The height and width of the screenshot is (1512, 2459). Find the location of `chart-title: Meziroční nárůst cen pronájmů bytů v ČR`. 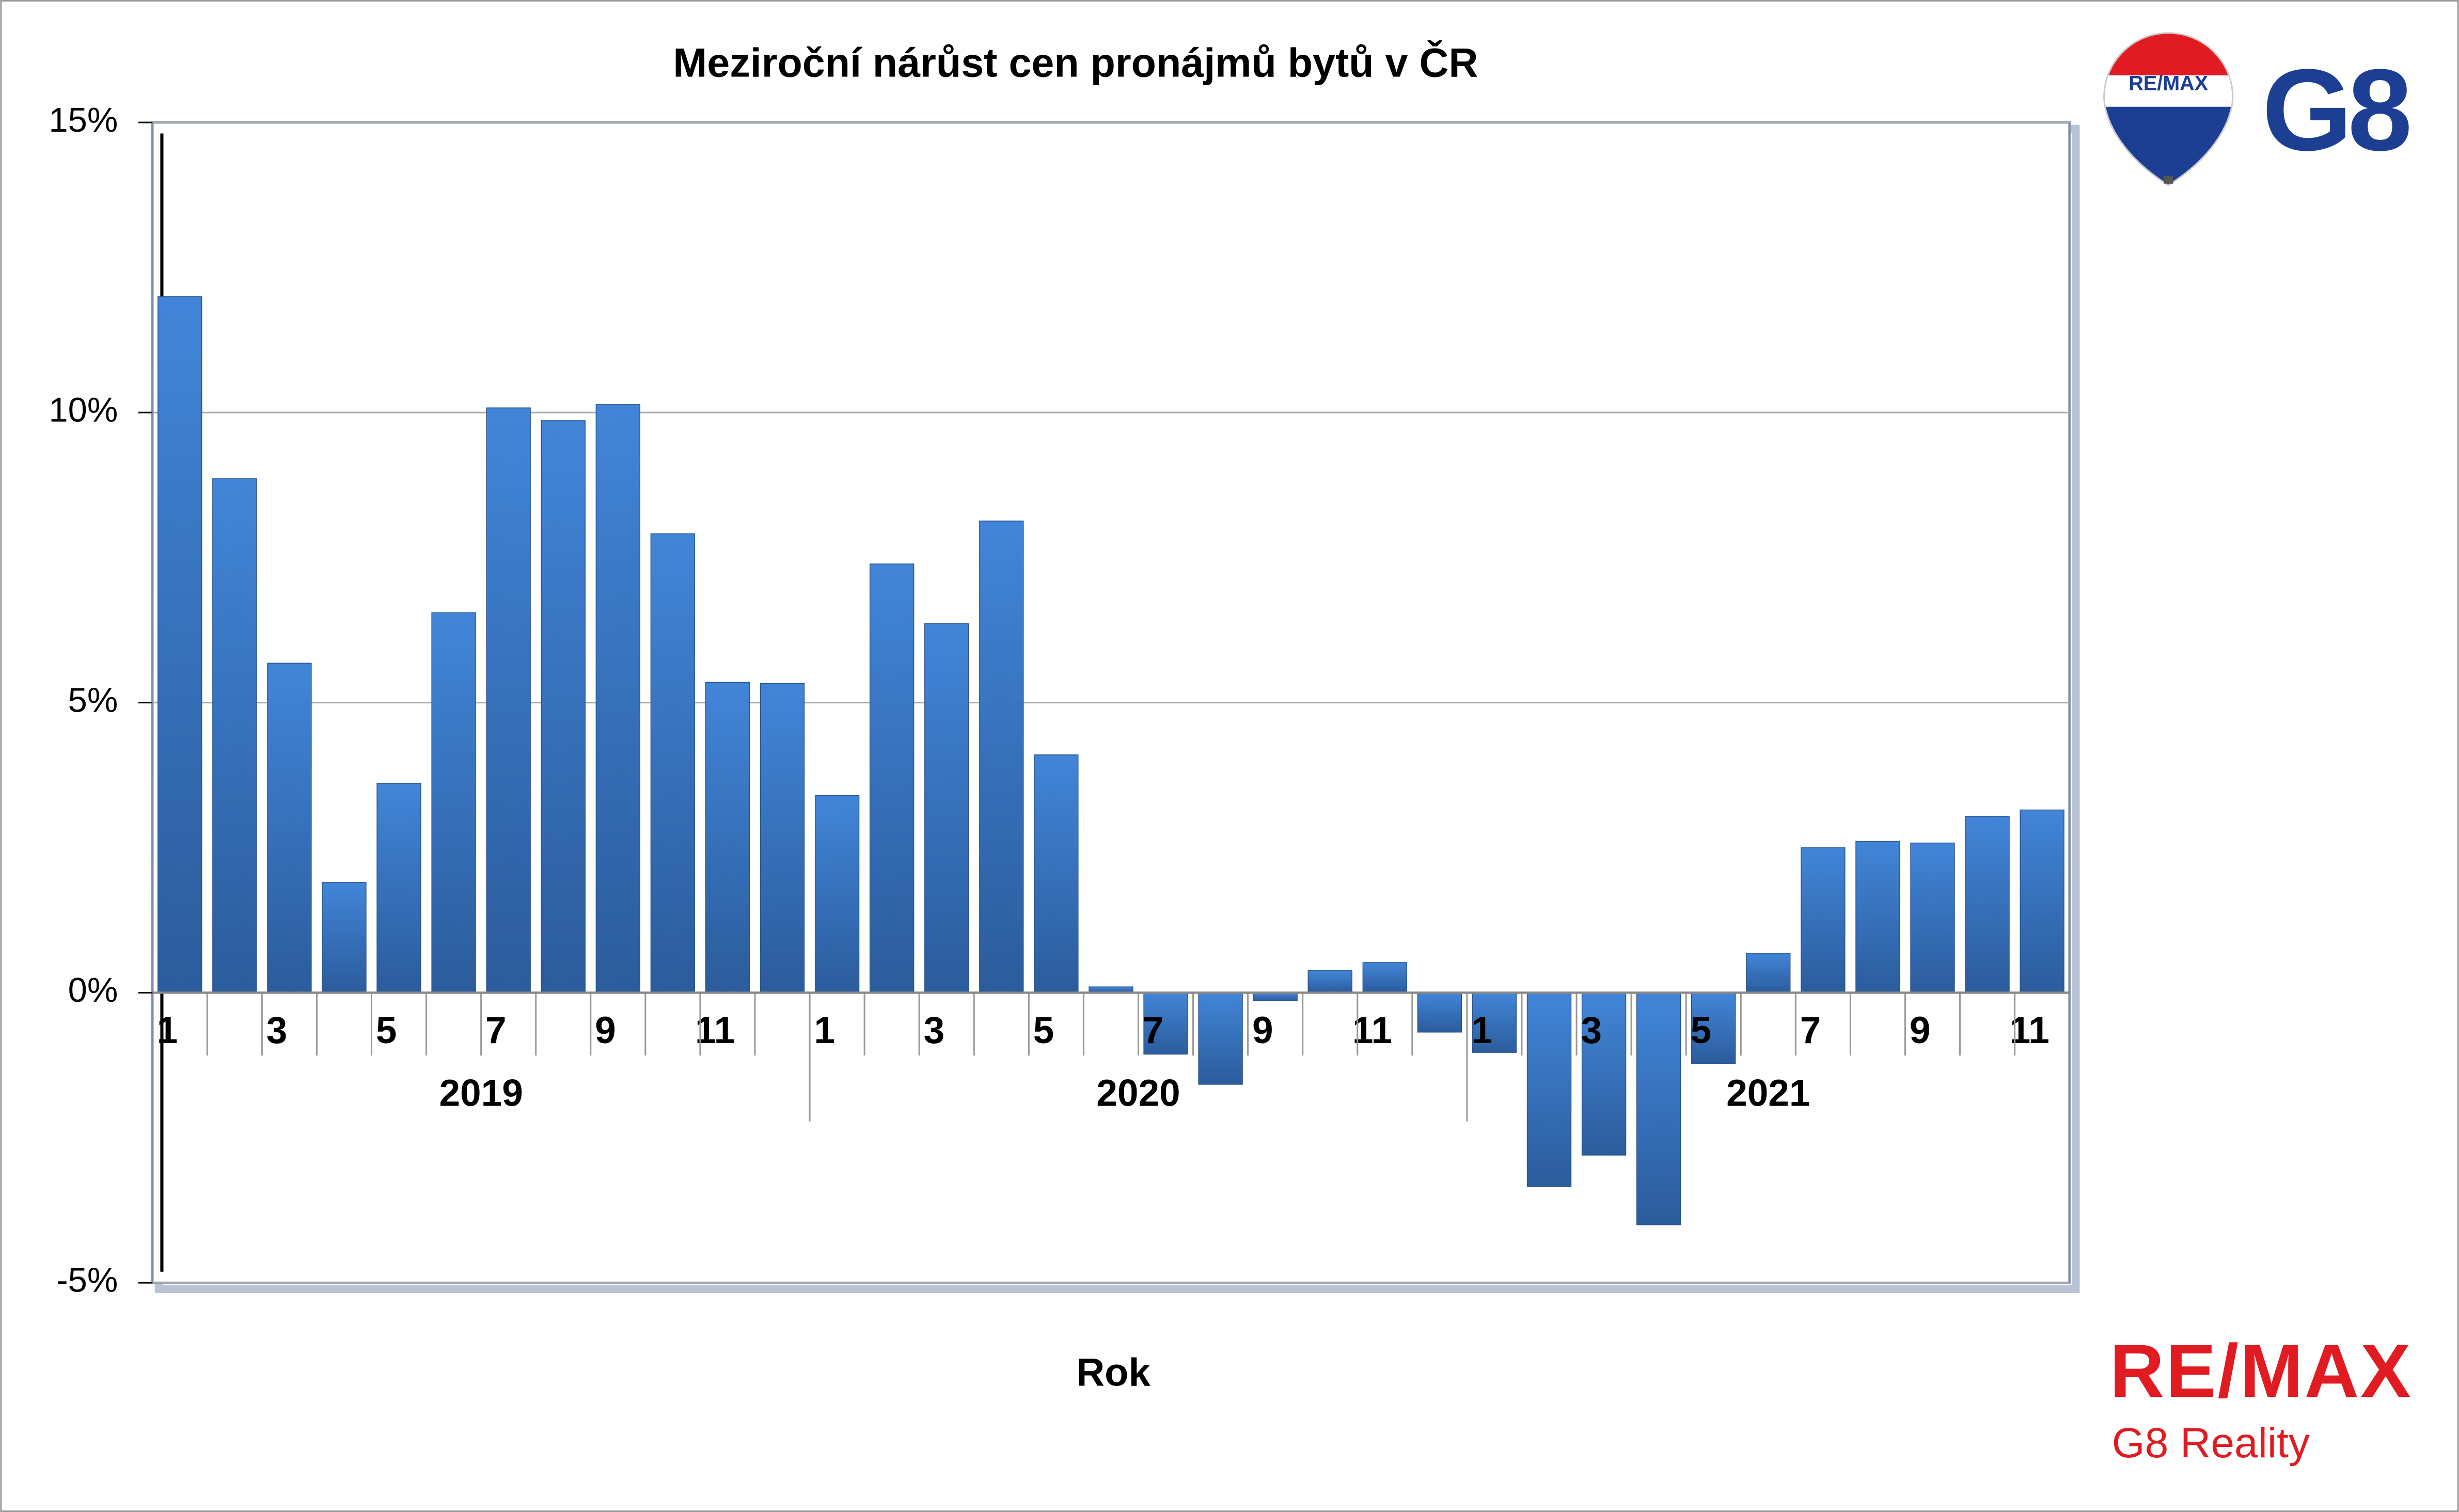

chart-title: Meziroční nárůst cen pronájmů bytů v ČR is located at coordinates (1076, 63).